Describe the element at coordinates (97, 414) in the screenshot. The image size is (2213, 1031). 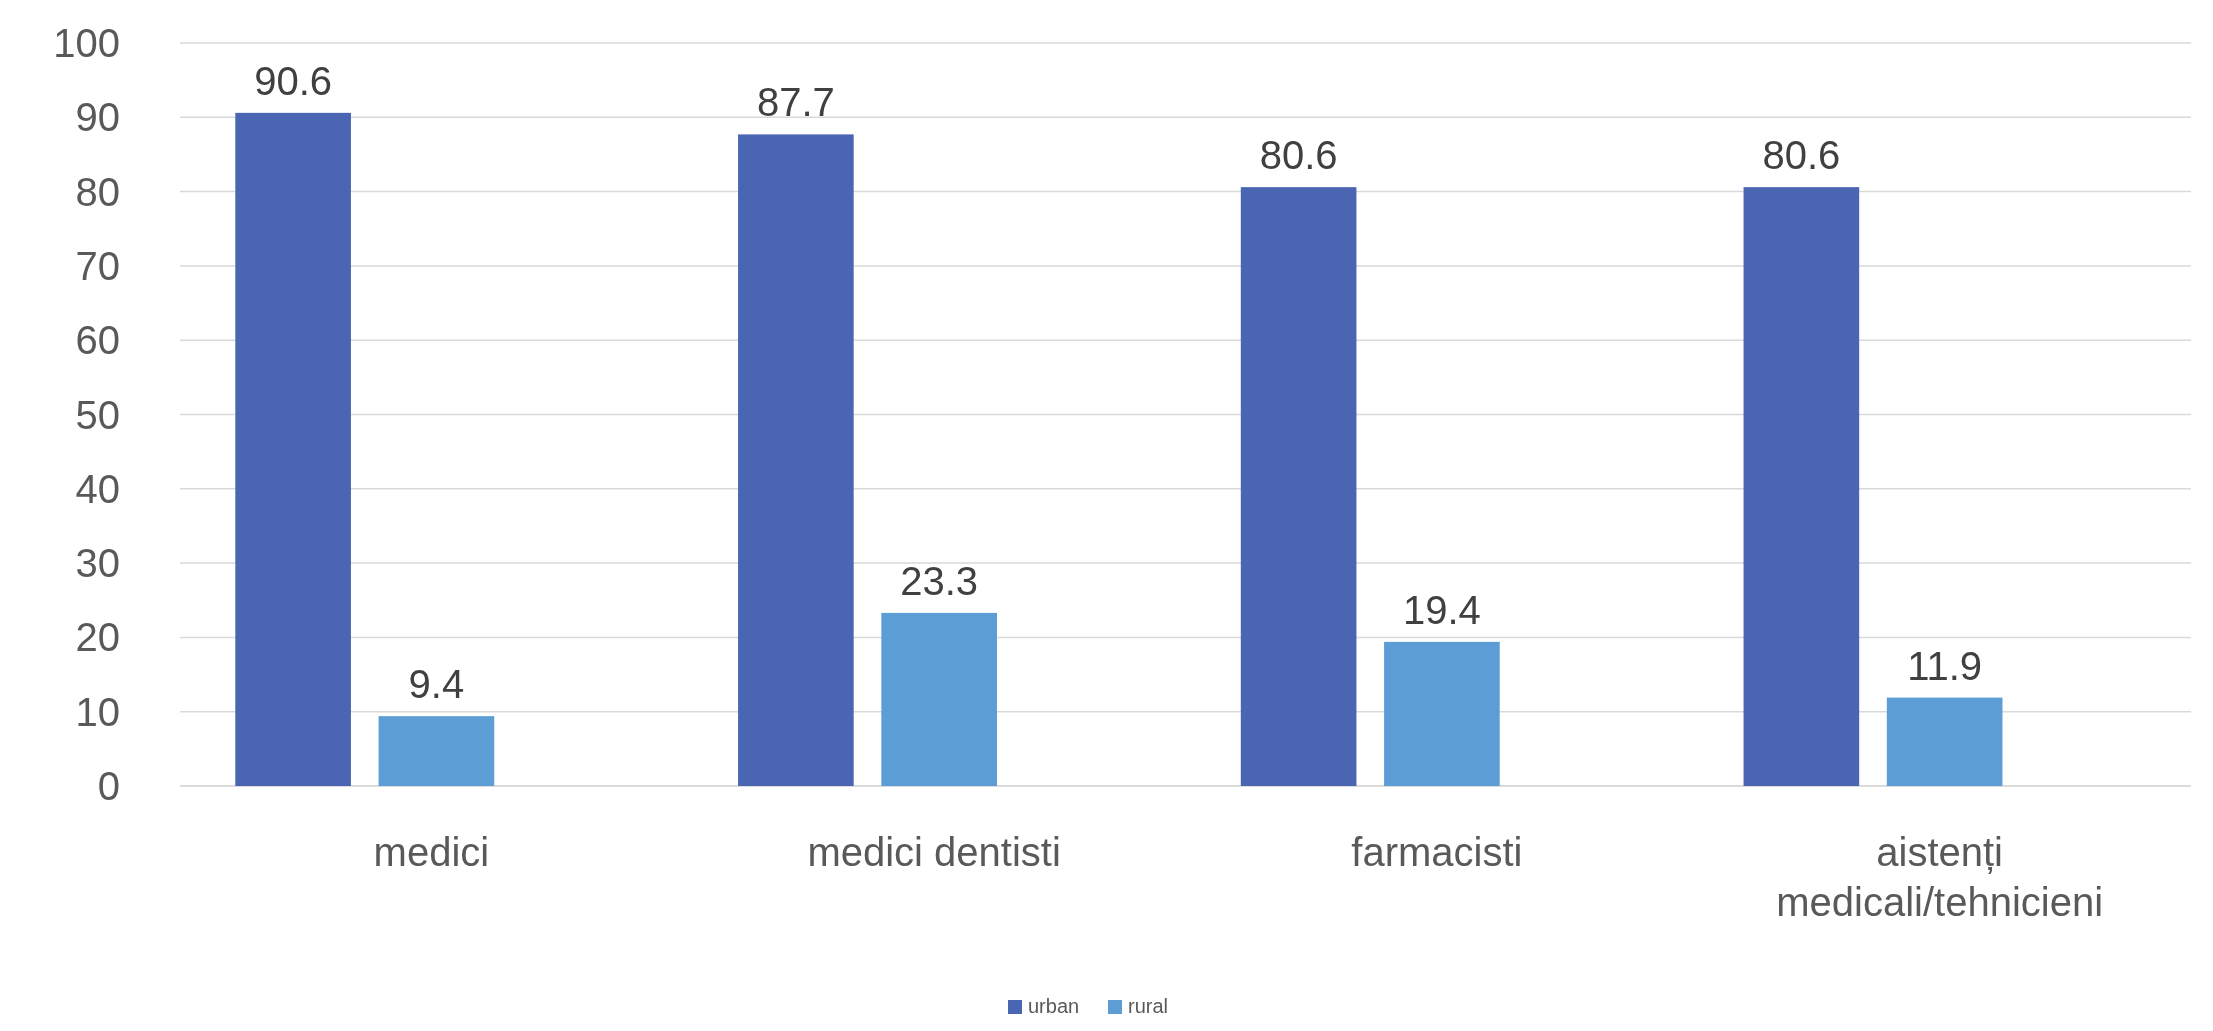
I see `y-tick-label: 50` at that location.